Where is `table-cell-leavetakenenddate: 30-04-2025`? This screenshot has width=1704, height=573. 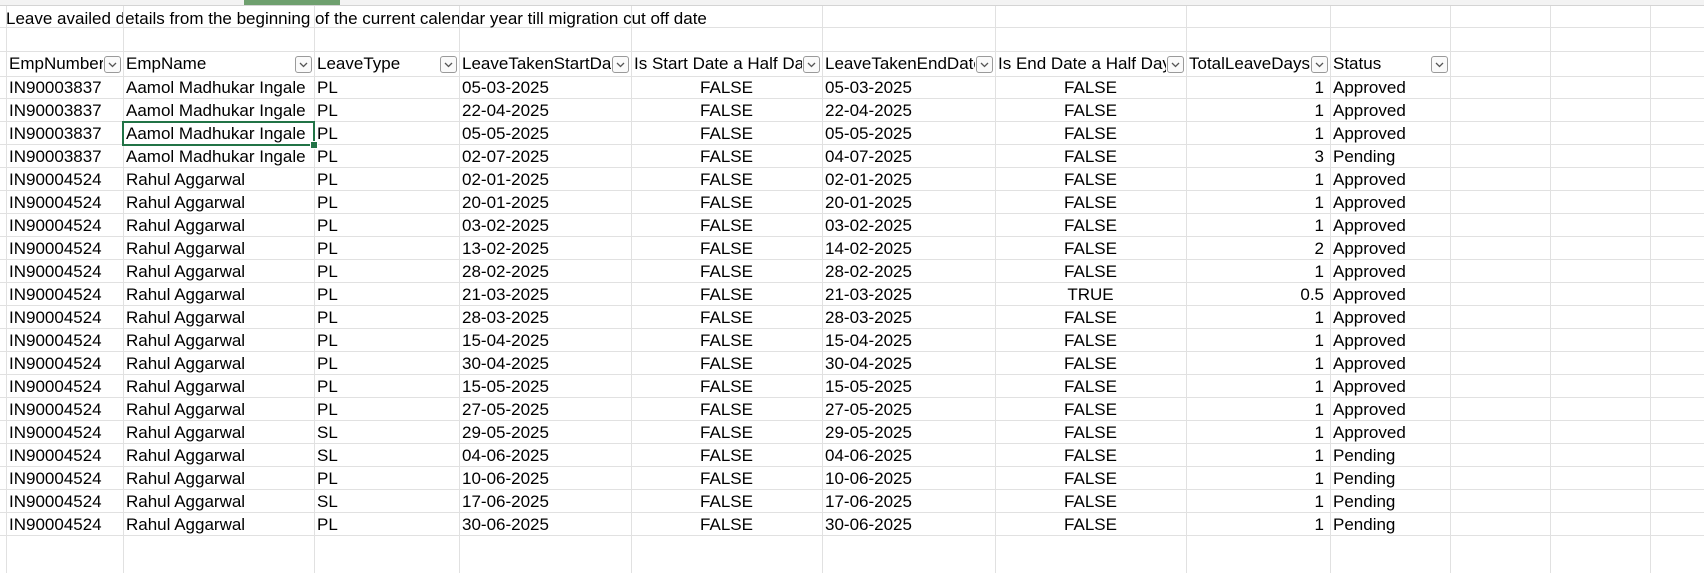
table-cell-leavetakenenddate: 30-04-2025 is located at coordinates (868, 363).